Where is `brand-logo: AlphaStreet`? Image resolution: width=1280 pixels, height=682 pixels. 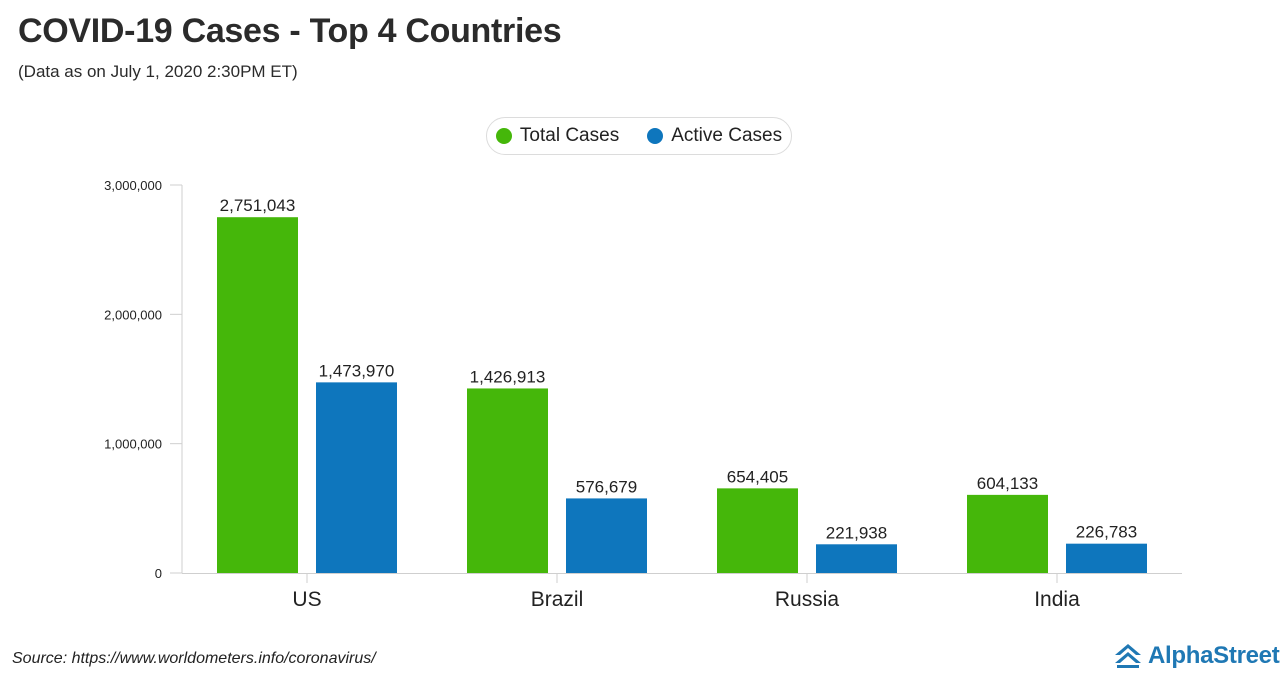
brand-logo: AlphaStreet is located at coordinates (1197, 656).